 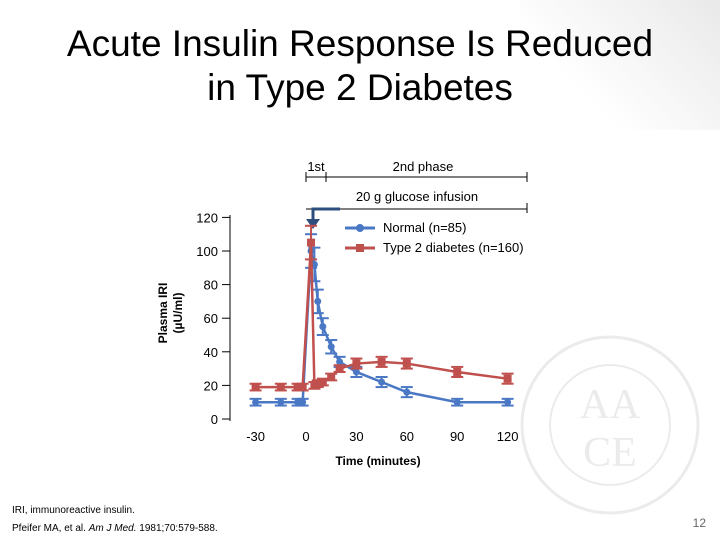 I want to click on corner-gradient, so click(x=620, y=65).